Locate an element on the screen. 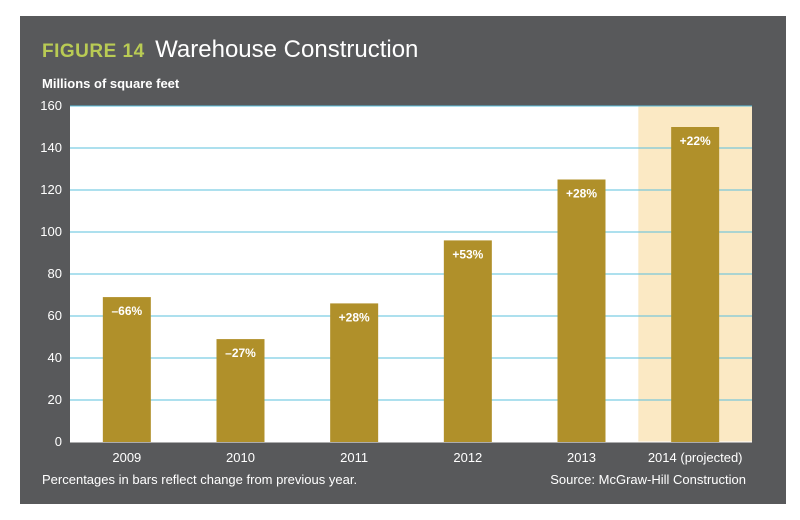  y-tick-label: 40 is located at coordinates (55, 357).